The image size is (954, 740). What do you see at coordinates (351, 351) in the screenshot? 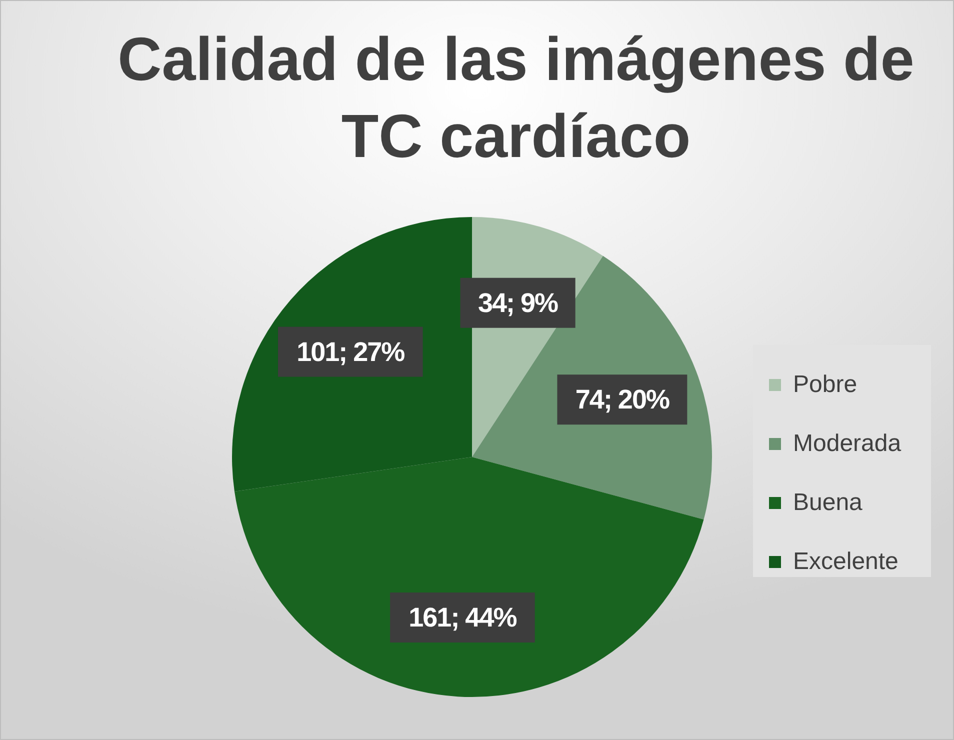
I see `data-label: 101; 27%` at bounding box center [351, 351].